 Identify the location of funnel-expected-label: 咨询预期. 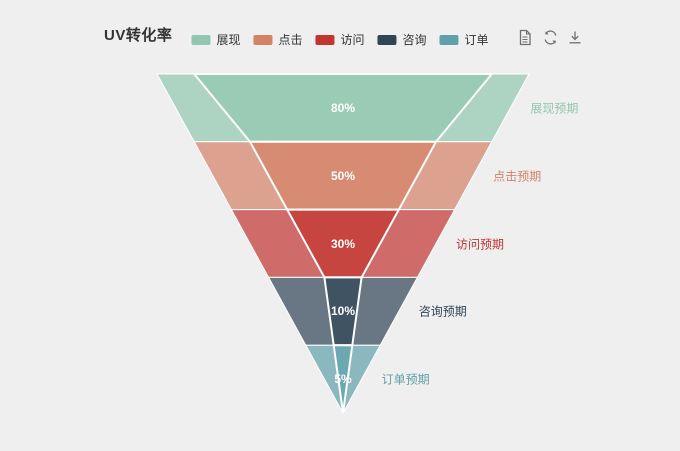
(442, 311).